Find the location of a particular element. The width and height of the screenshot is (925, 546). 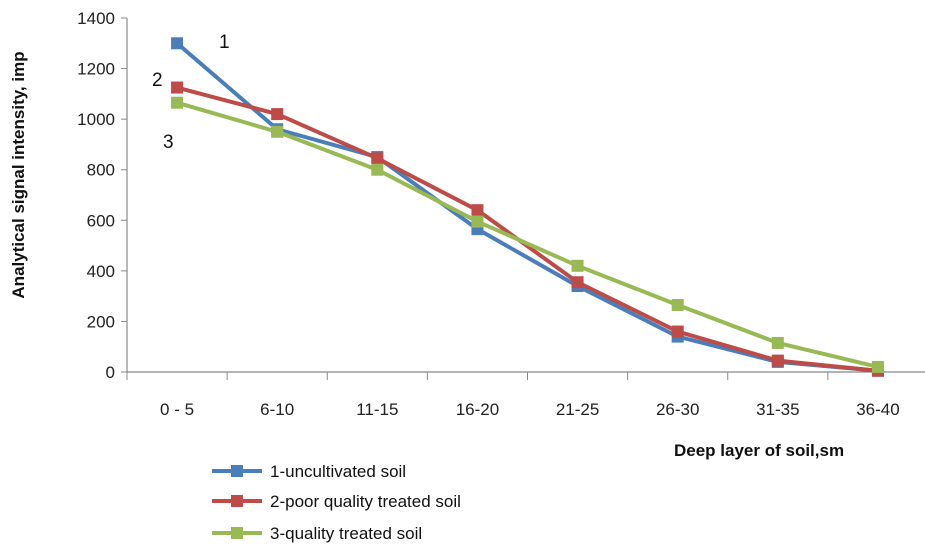

x-tick-label: 36-40 is located at coordinates (877, 409).